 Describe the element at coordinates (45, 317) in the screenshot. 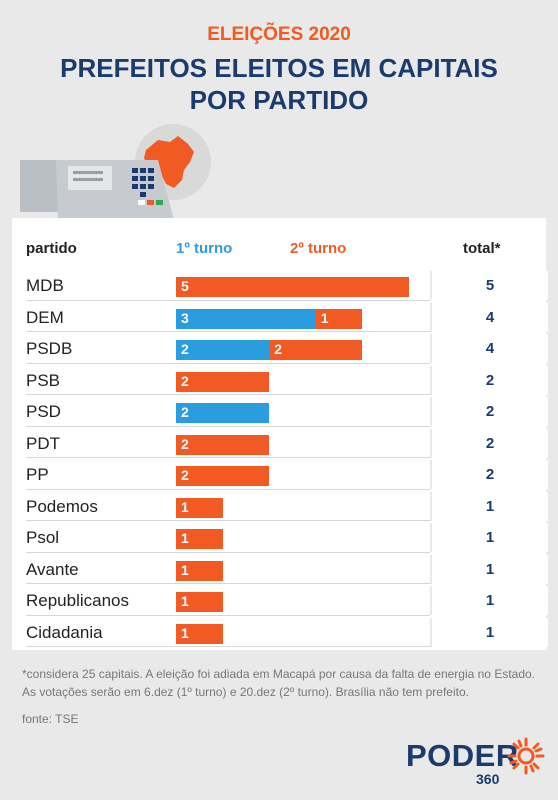

I see `party-label: DEM` at that location.